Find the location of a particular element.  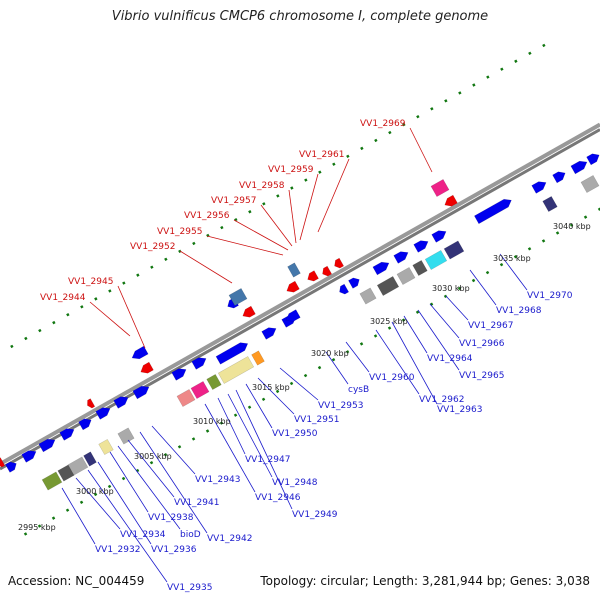

gene-label-bottom: VV1_2932 is located at coordinates (117, 550).